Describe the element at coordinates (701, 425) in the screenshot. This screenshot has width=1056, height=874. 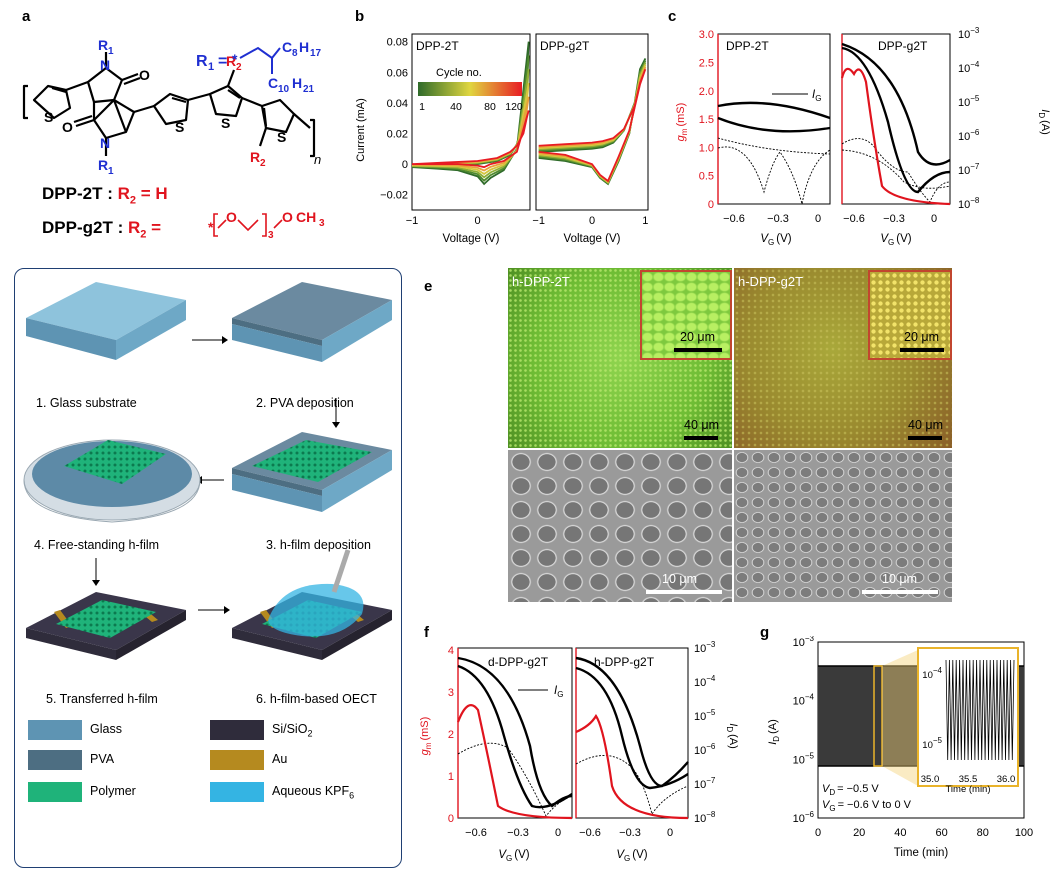
I see `main-scale-2t: 40 μm` at that location.